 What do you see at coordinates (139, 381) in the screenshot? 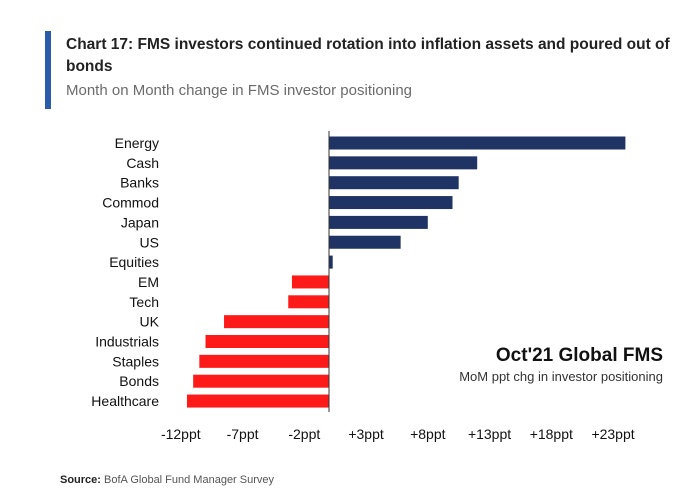
I see `category-label: Bonds` at bounding box center [139, 381].